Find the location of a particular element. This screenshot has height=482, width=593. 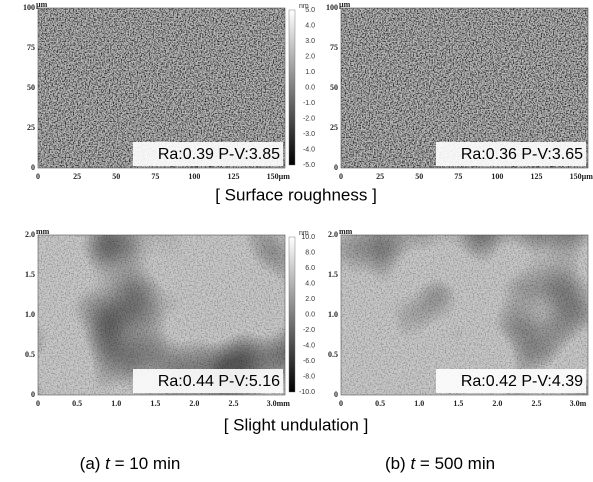

colorbar-tick-label: -10.0 is located at coordinates (307, 392).